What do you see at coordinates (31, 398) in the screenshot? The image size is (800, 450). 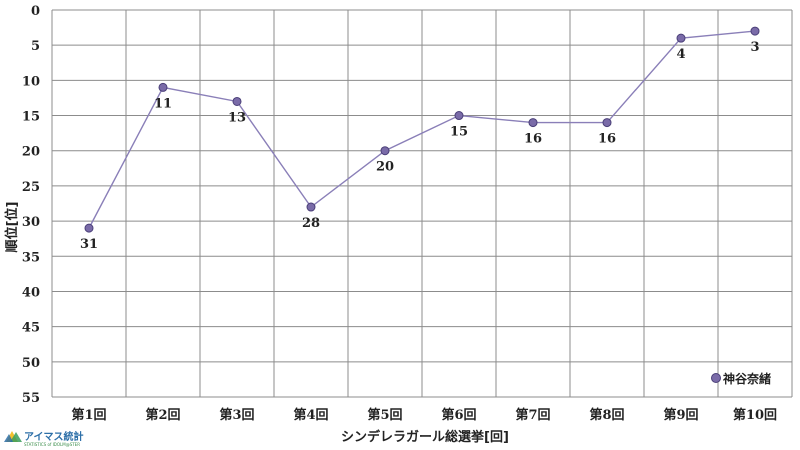 I see `y-tick-label: 55` at bounding box center [31, 398].